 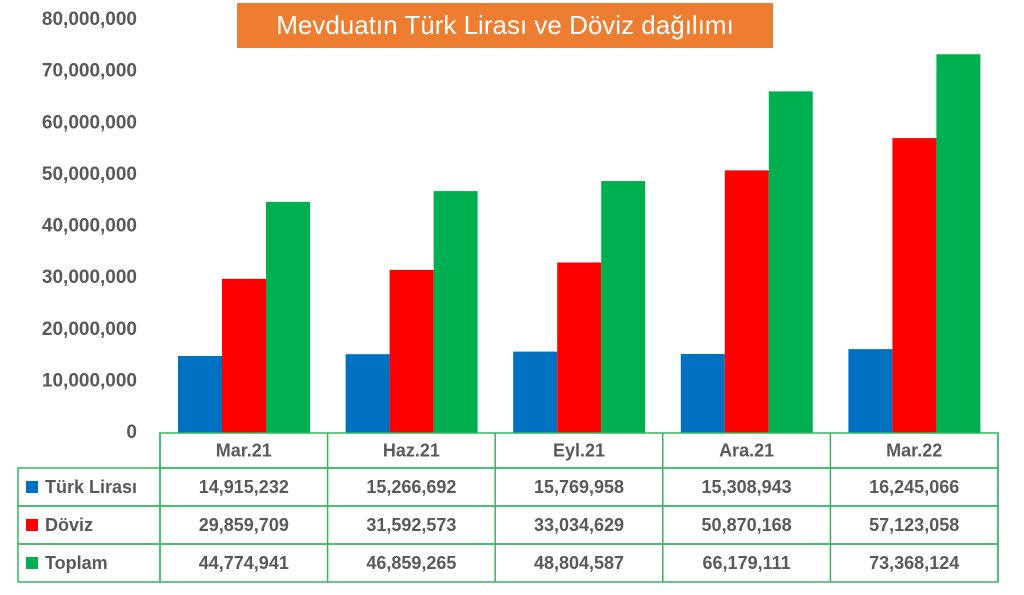 I want to click on data-label: 73,368,124, so click(x=914, y=563).